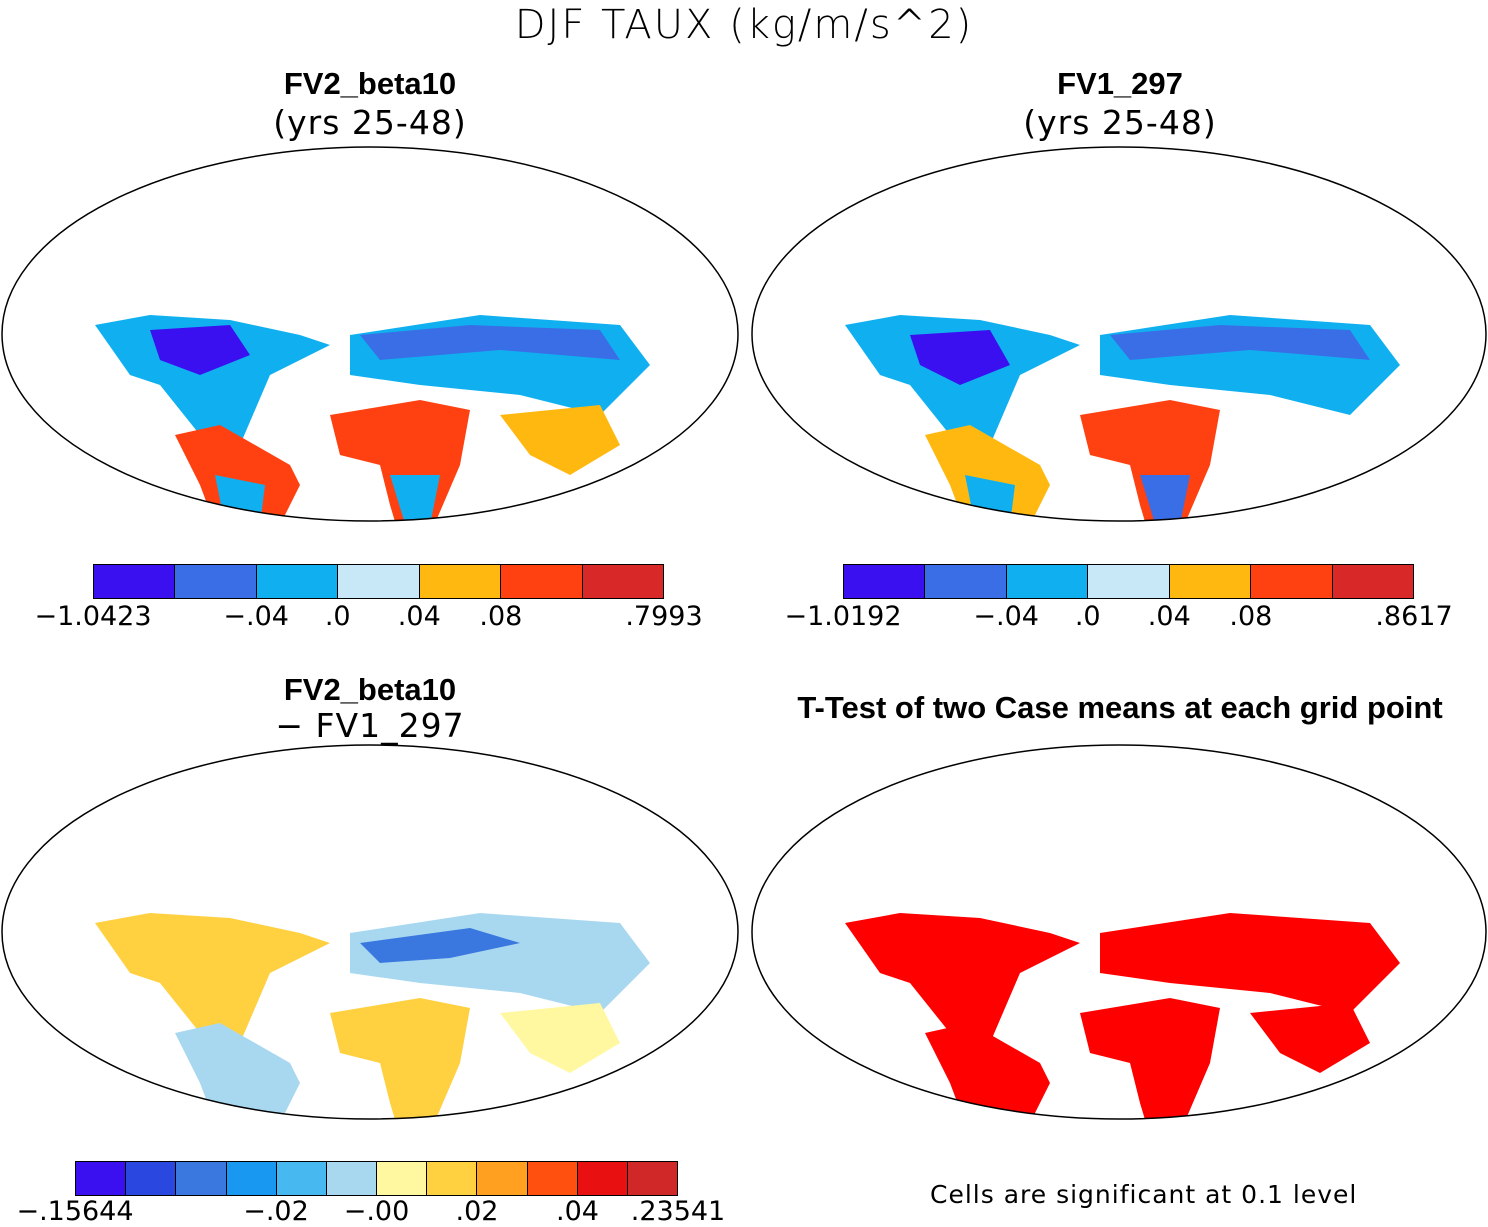 This screenshot has height=1227, width=1488. What do you see at coordinates (370, 122) in the screenshot?
I see `panel1-subtitle: (yrs 25-48)` at bounding box center [370, 122].